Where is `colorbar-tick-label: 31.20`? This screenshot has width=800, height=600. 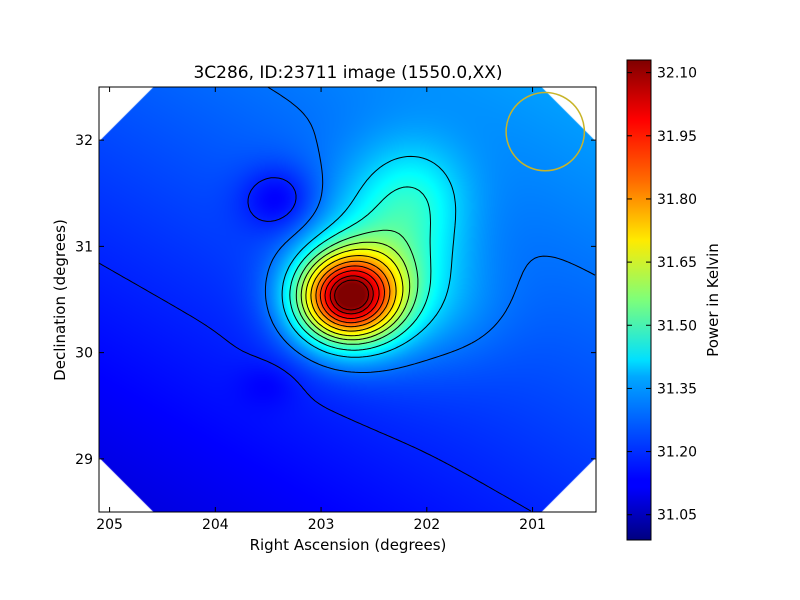
colorbar-tick-label: 31.20 is located at coordinates (677, 453).